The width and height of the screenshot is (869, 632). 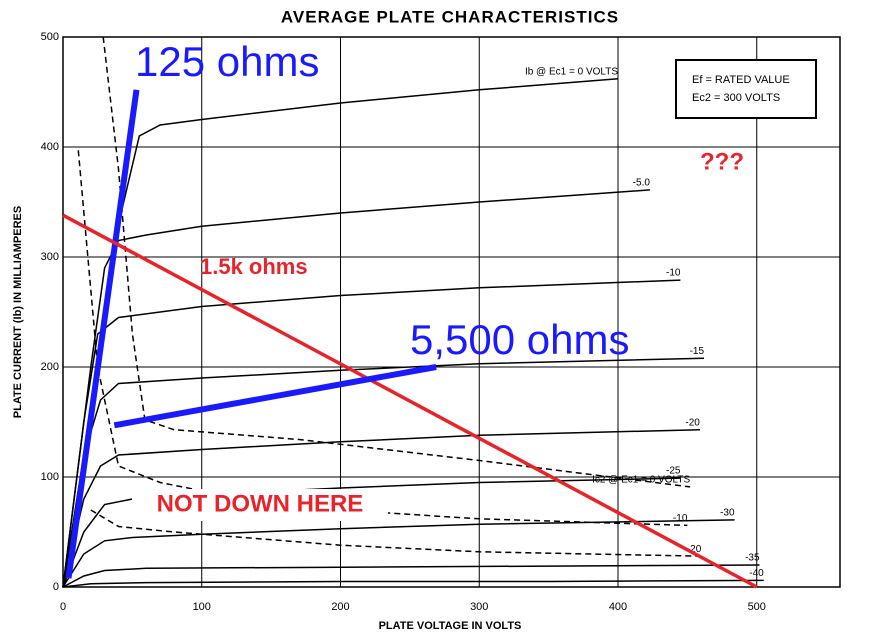 I want to click on curve-label: Ib @ Ec1 = 0 VOLTS, so click(x=571, y=71).